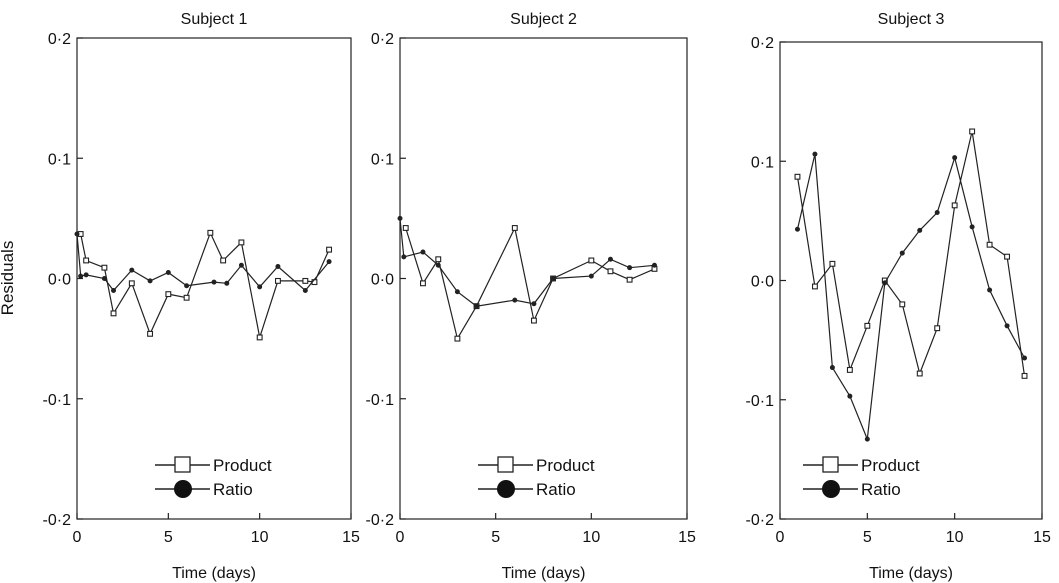 The width and height of the screenshot is (1059, 583). I want to click on legend: Product Ratio, so click(213, 477).